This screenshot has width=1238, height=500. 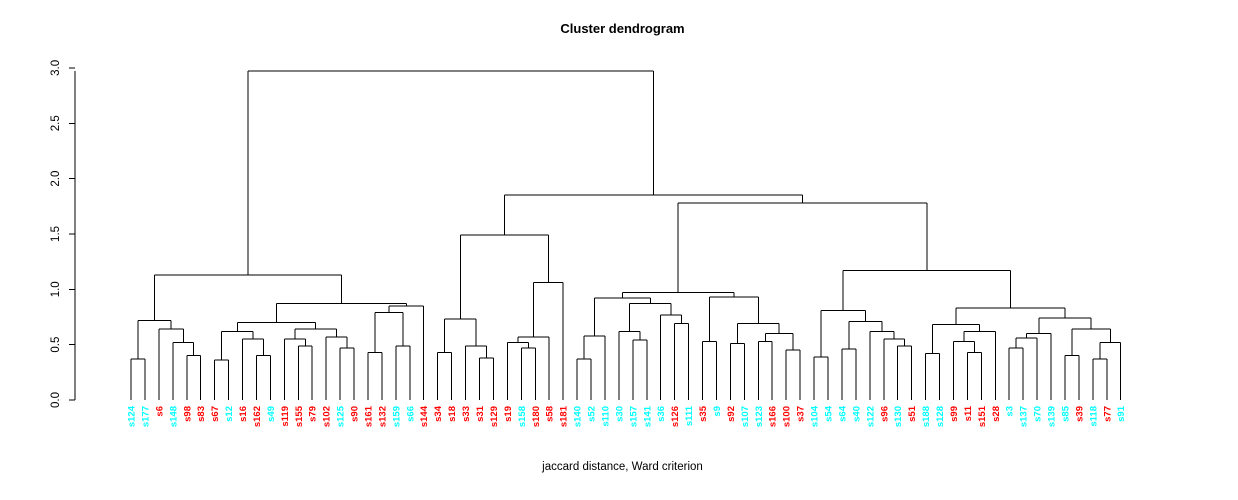 What do you see at coordinates (173, 416) in the screenshot?
I see `leaf-label: s148` at bounding box center [173, 416].